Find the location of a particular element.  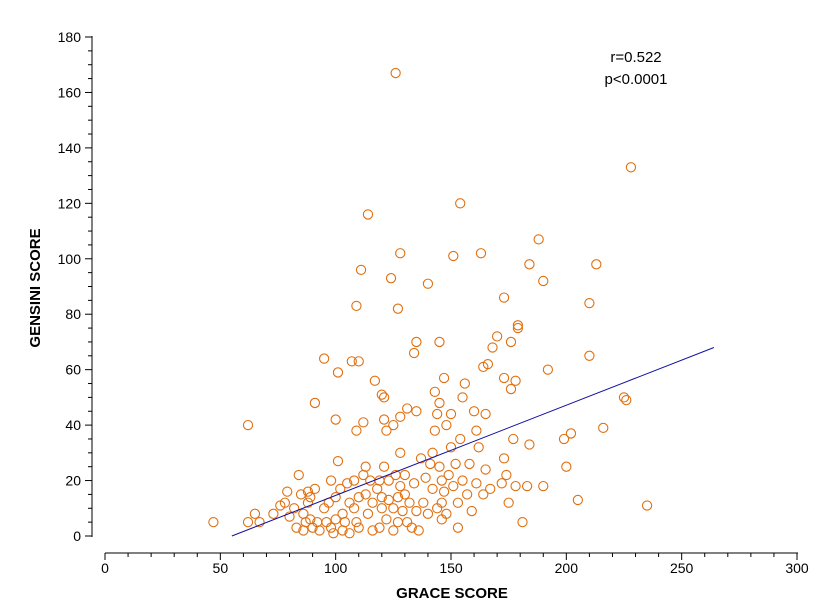

x-tick-label: 150 is located at coordinates (451, 568).